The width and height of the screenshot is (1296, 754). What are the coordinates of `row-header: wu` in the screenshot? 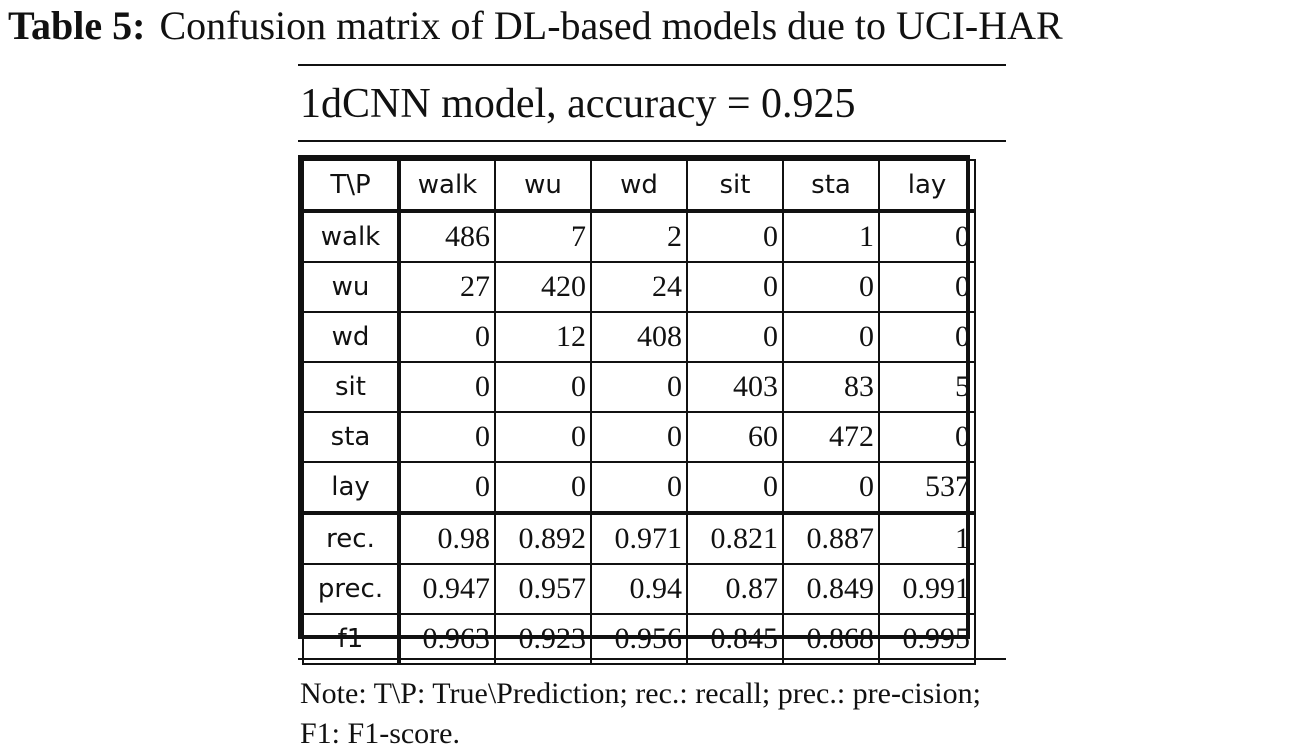 It's located at (351, 287).